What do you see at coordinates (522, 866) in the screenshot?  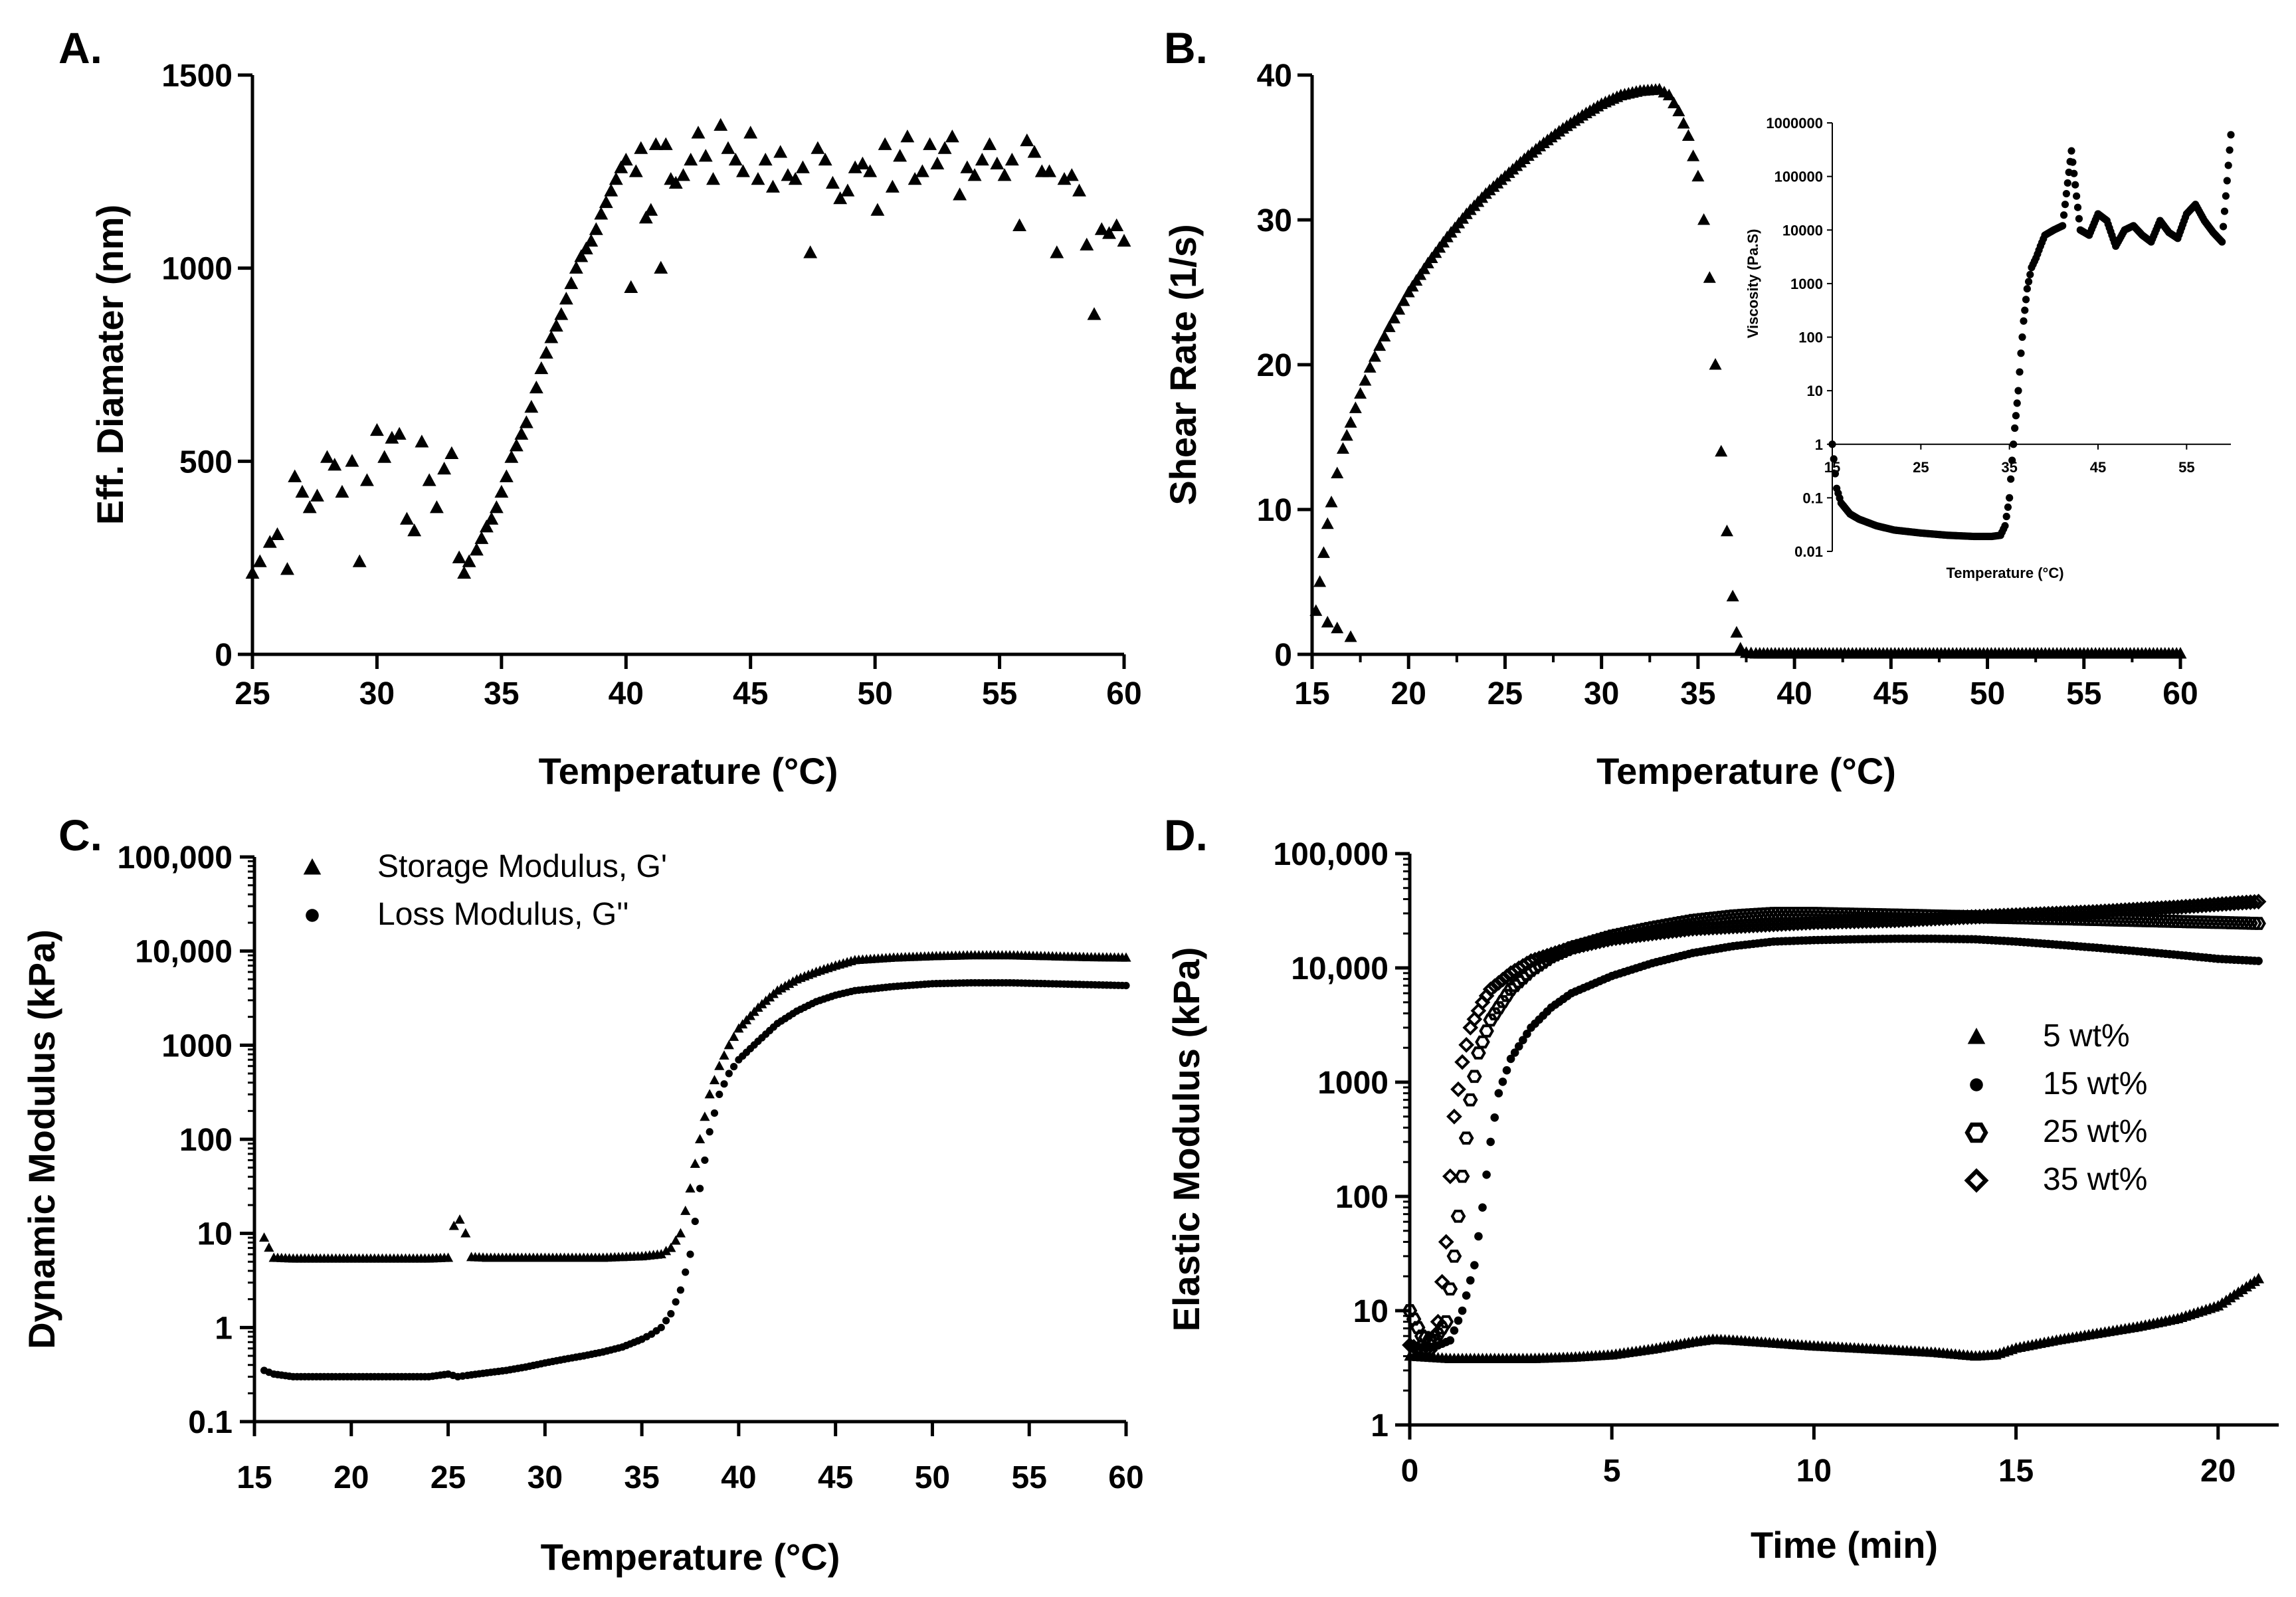 I see `legend-label: Storage Modulus, G'` at bounding box center [522, 866].